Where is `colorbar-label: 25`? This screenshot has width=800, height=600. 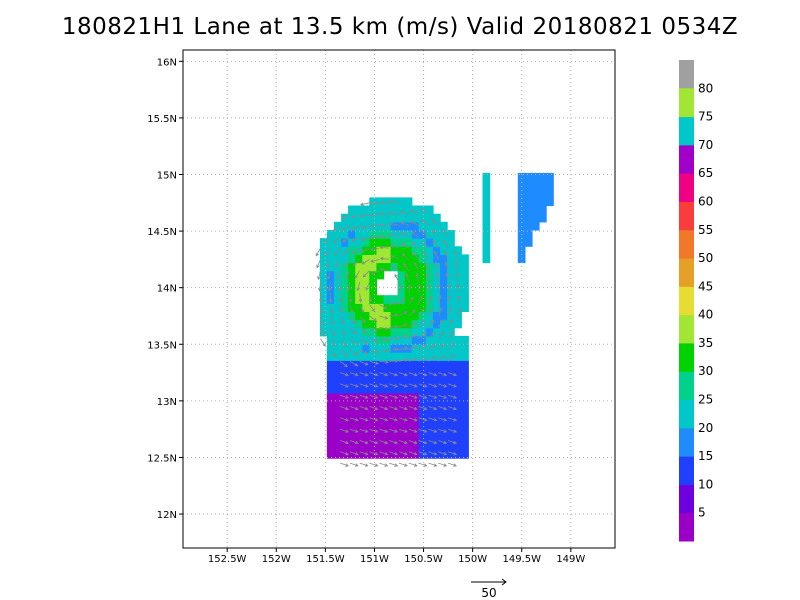 colorbar-label: 25 is located at coordinates (705, 400).